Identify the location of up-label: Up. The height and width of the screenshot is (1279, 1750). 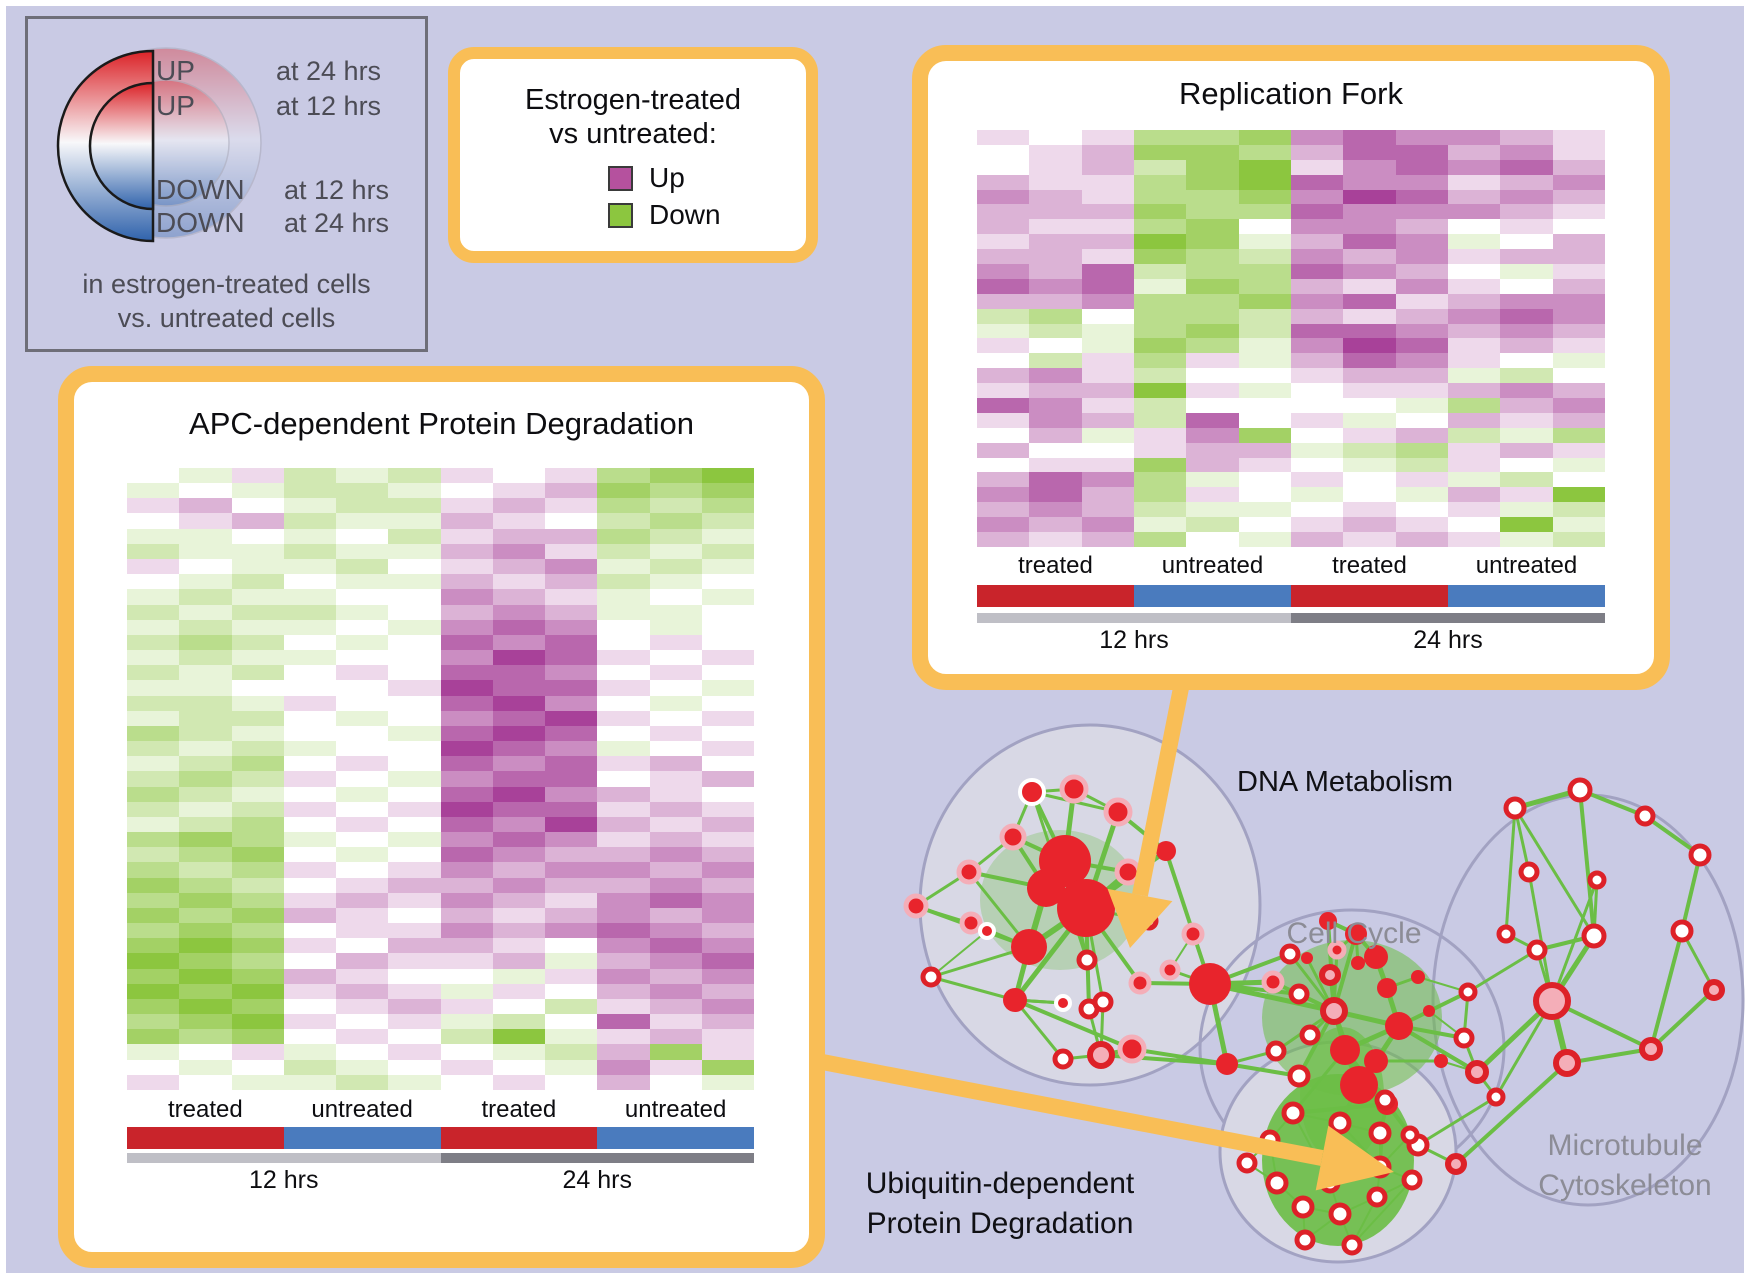
(667, 177).